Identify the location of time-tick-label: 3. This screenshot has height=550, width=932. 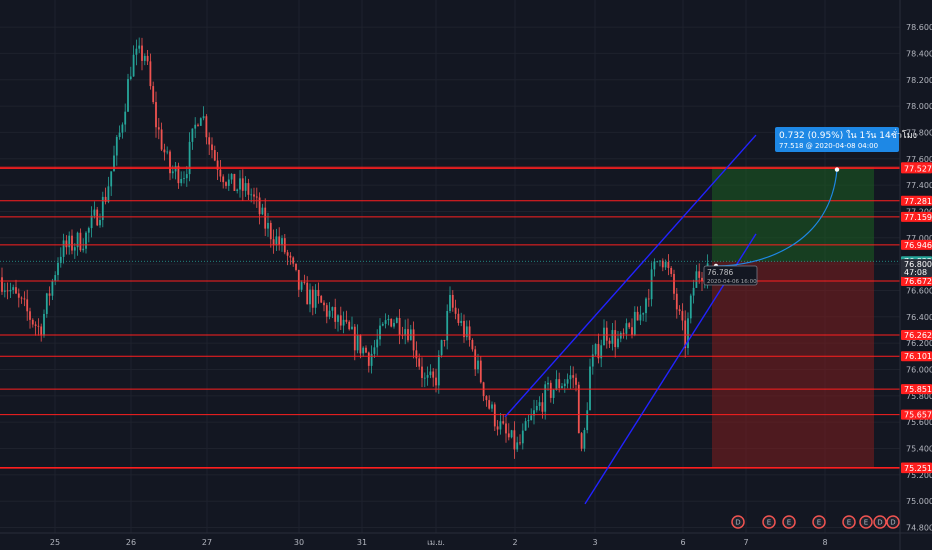
(594, 542).